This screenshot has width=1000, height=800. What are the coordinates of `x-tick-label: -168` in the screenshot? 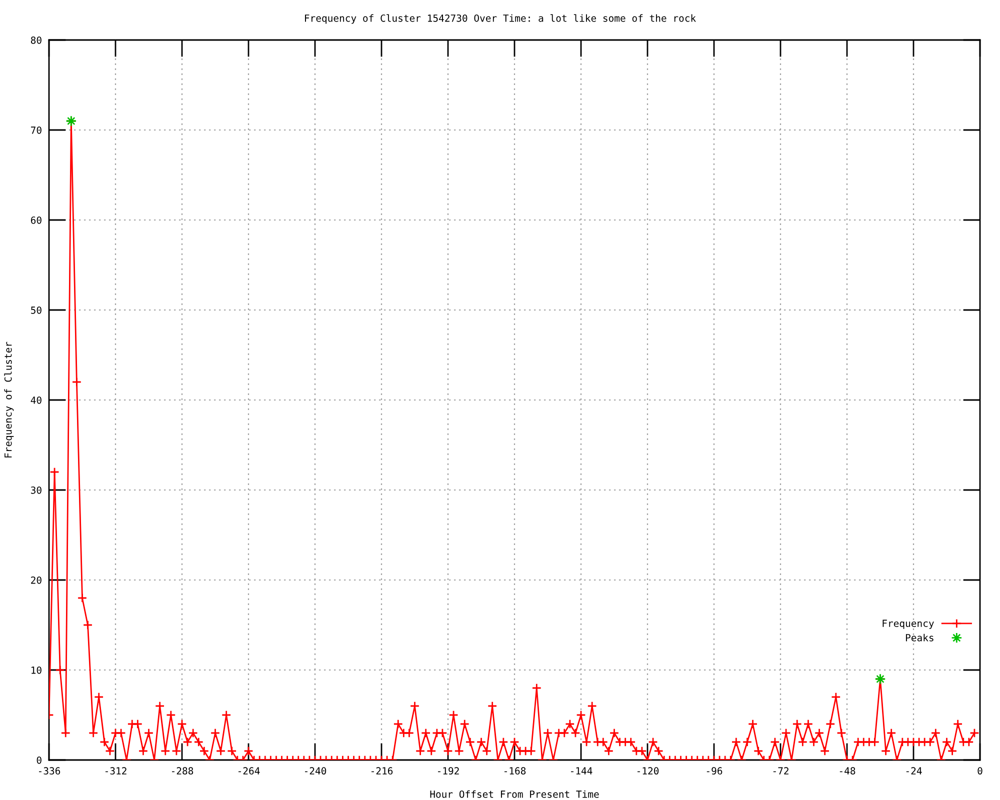 It's located at (515, 771).